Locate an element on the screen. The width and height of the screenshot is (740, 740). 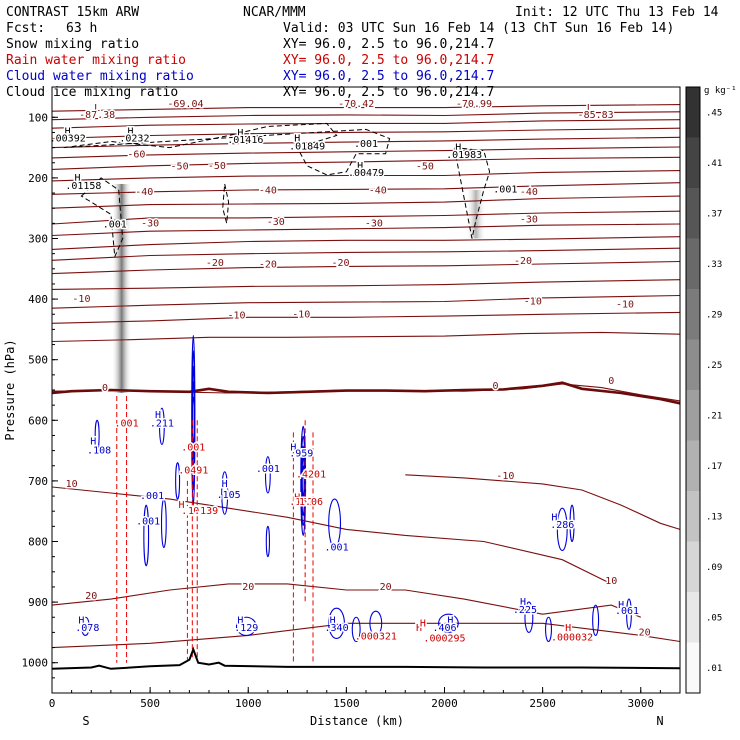
rain-label-11: H is located at coordinates (423, 623).